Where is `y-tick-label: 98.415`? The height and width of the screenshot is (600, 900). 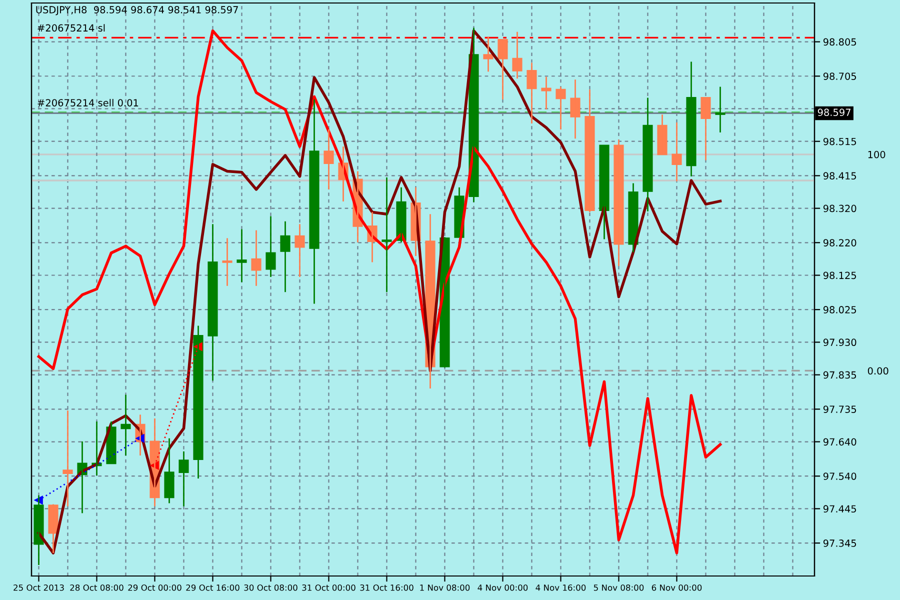
y-tick-label: 98.415 is located at coordinates (839, 176).